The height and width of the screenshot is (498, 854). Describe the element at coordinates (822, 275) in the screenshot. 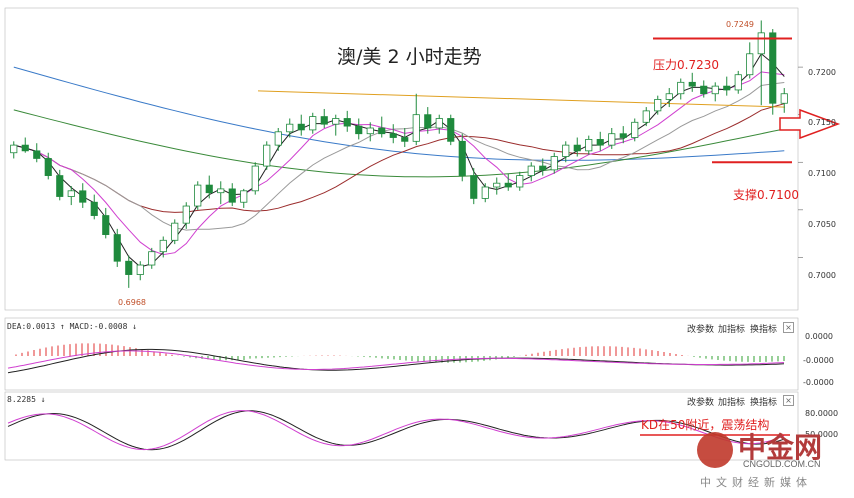

I see `y-tick: 0.7000` at that location.